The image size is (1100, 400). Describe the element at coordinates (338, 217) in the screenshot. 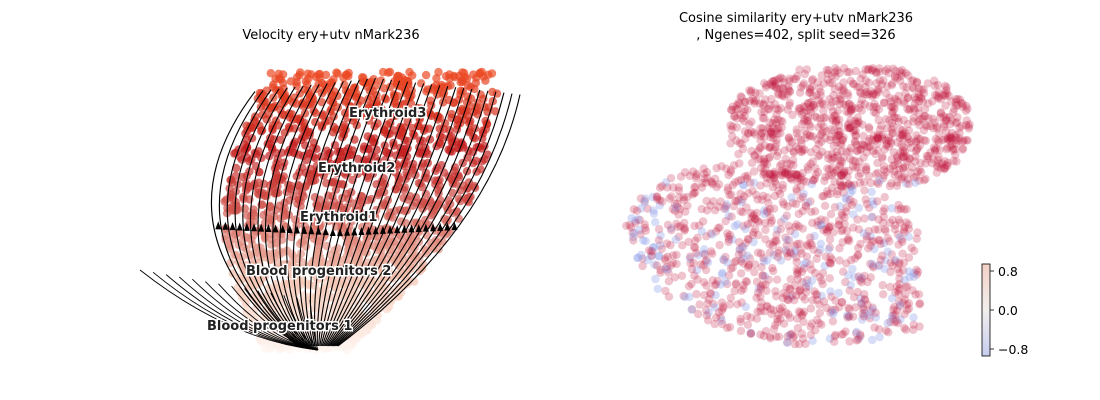

I see `cluster-label-erythroid1: Erythroid1` at that location.